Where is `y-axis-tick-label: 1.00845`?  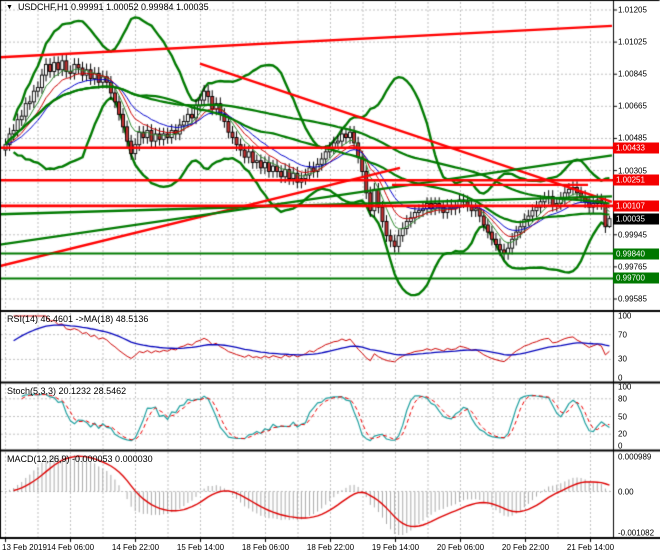 y-axis-tick-label: 1.00845 is located at coordinates (632, 74).